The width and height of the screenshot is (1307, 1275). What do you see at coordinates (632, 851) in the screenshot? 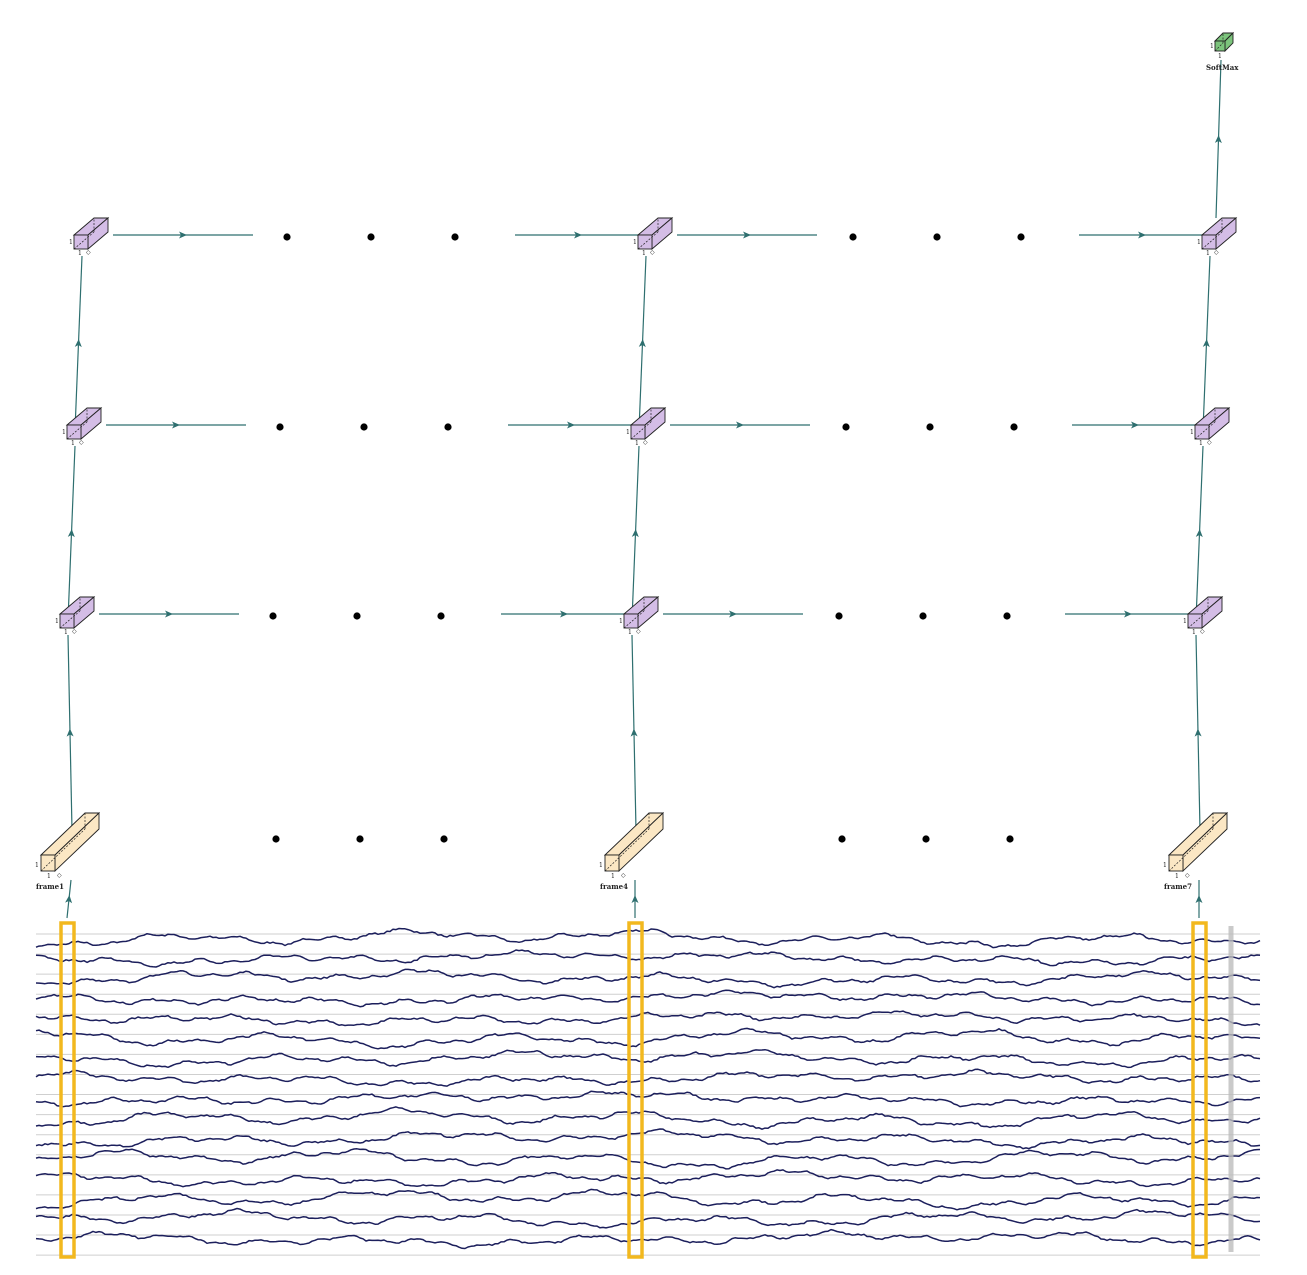
I see `frame-block-2: 1 1 ◇ frame4` at bounding box center [632, 851].